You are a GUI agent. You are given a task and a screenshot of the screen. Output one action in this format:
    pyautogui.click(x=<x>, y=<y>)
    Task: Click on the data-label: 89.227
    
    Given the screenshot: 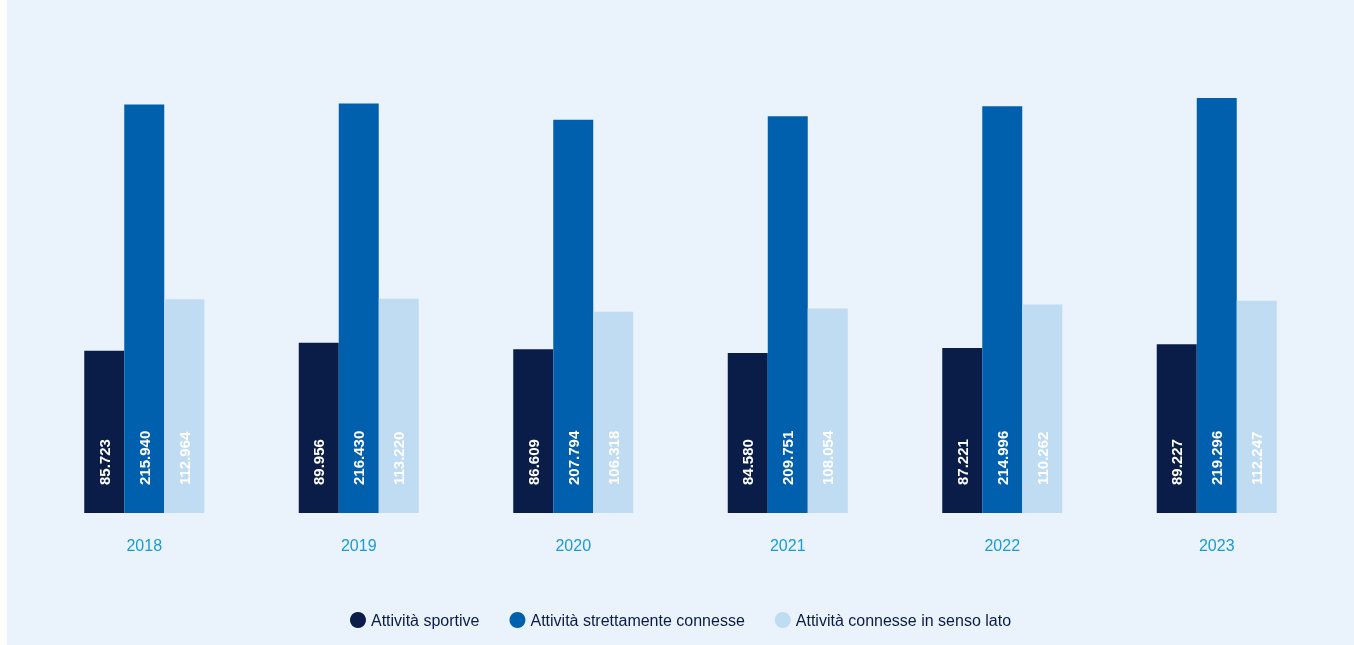 What is the action you would take?
    pyautogui.click(x=1177, y=462)
    